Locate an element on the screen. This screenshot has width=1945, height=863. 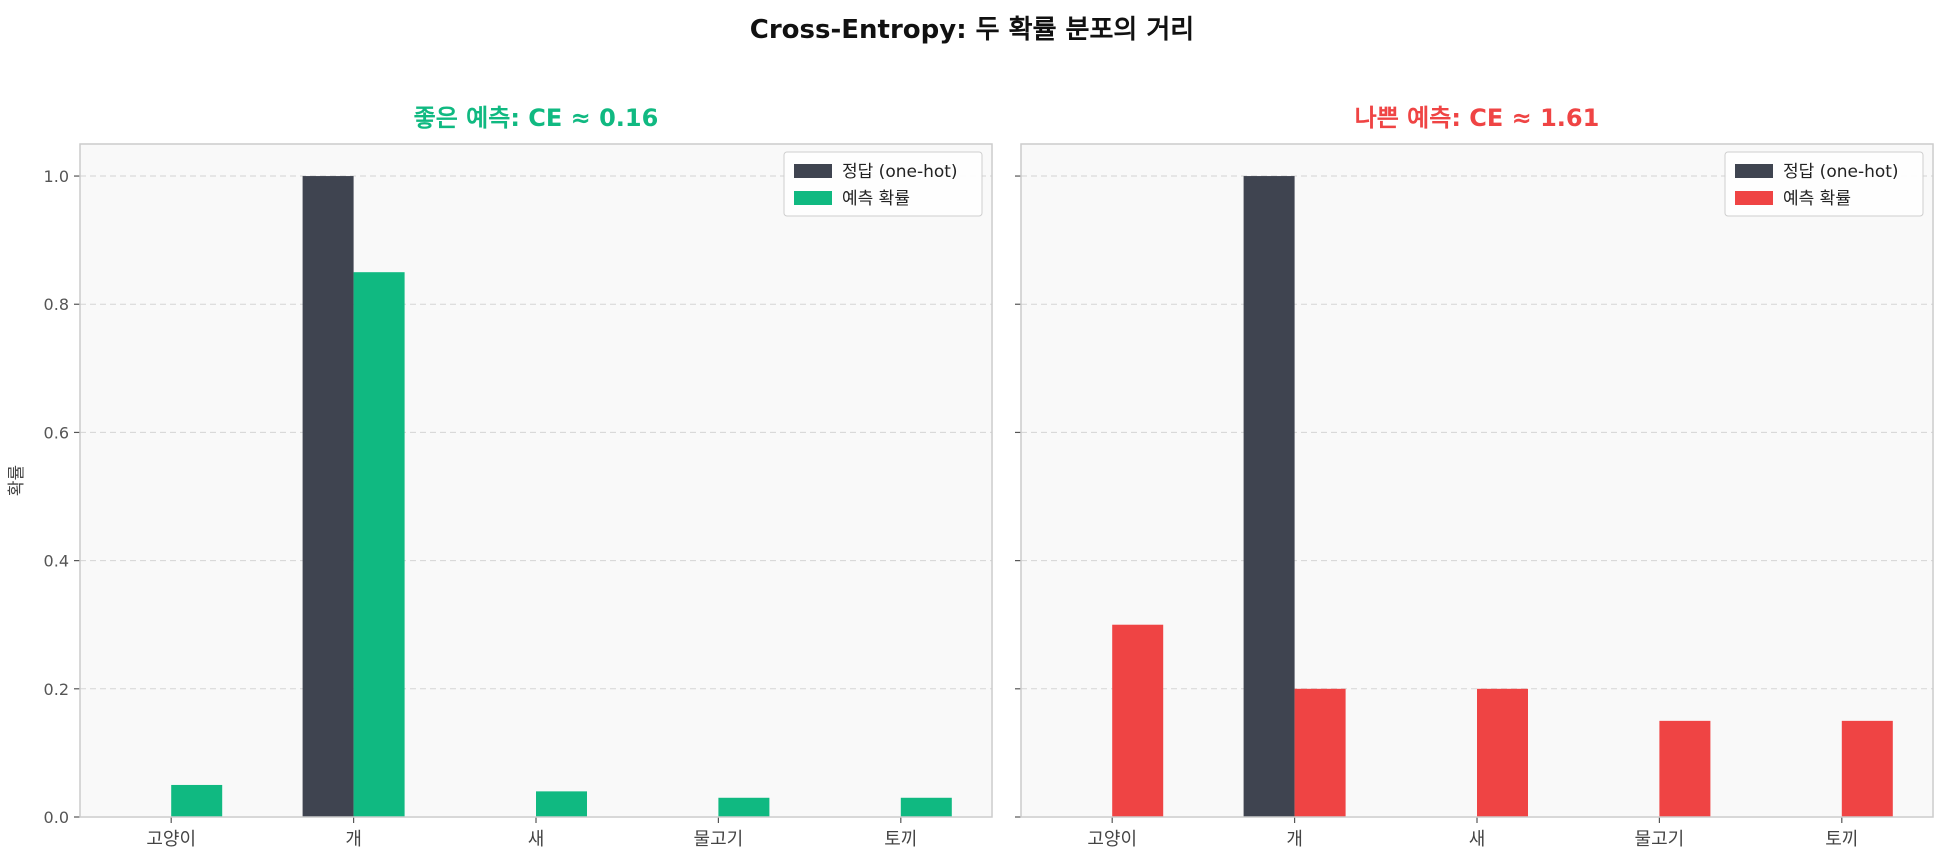
panel-title: 좋은 예측: CE ≈ 0.16 is located at coordinates (536, 118).